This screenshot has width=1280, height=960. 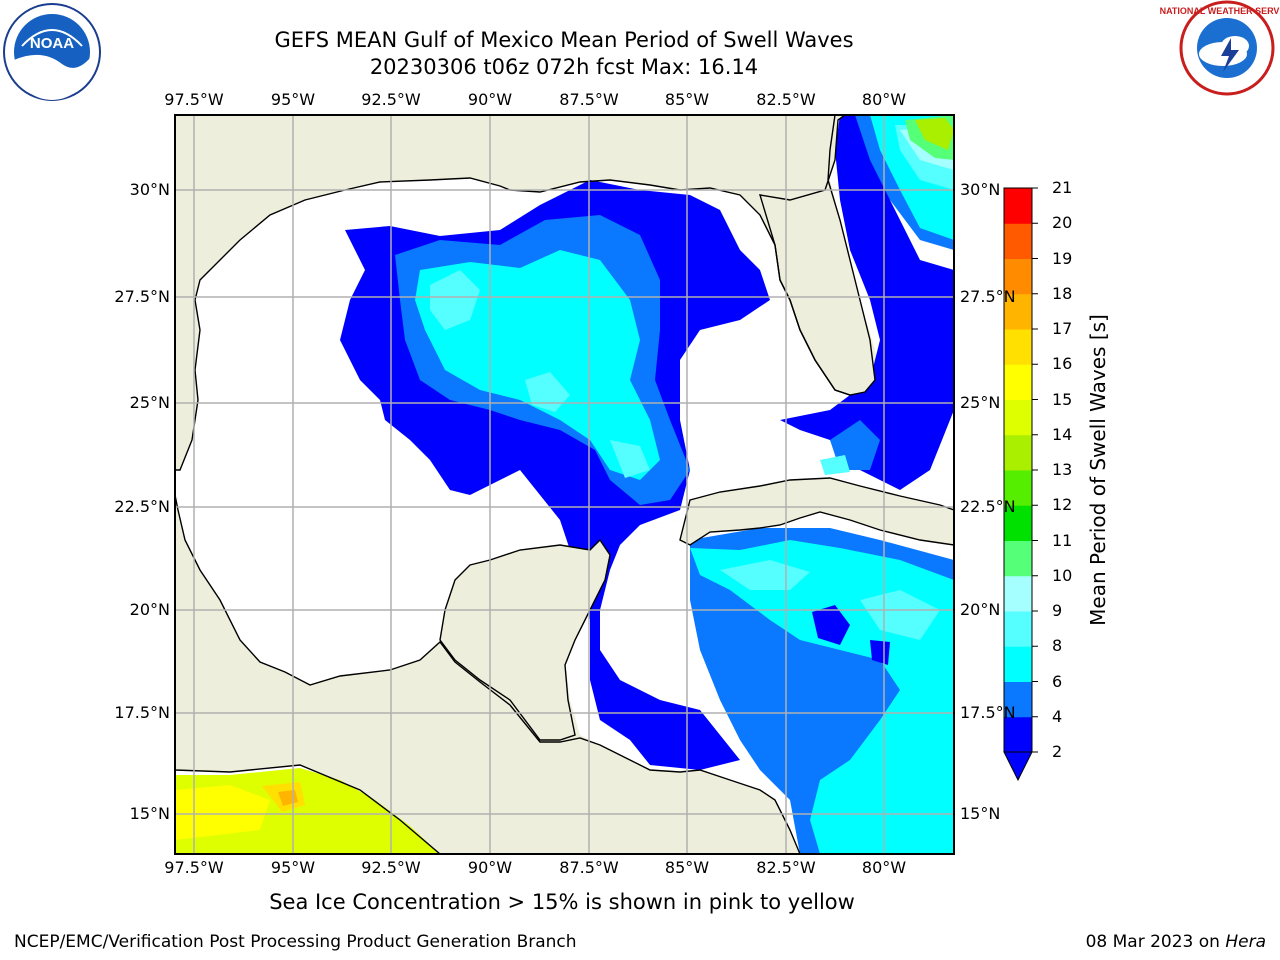 I want to click on swell-band-pacific-yellow, so click(x=222, y=812).